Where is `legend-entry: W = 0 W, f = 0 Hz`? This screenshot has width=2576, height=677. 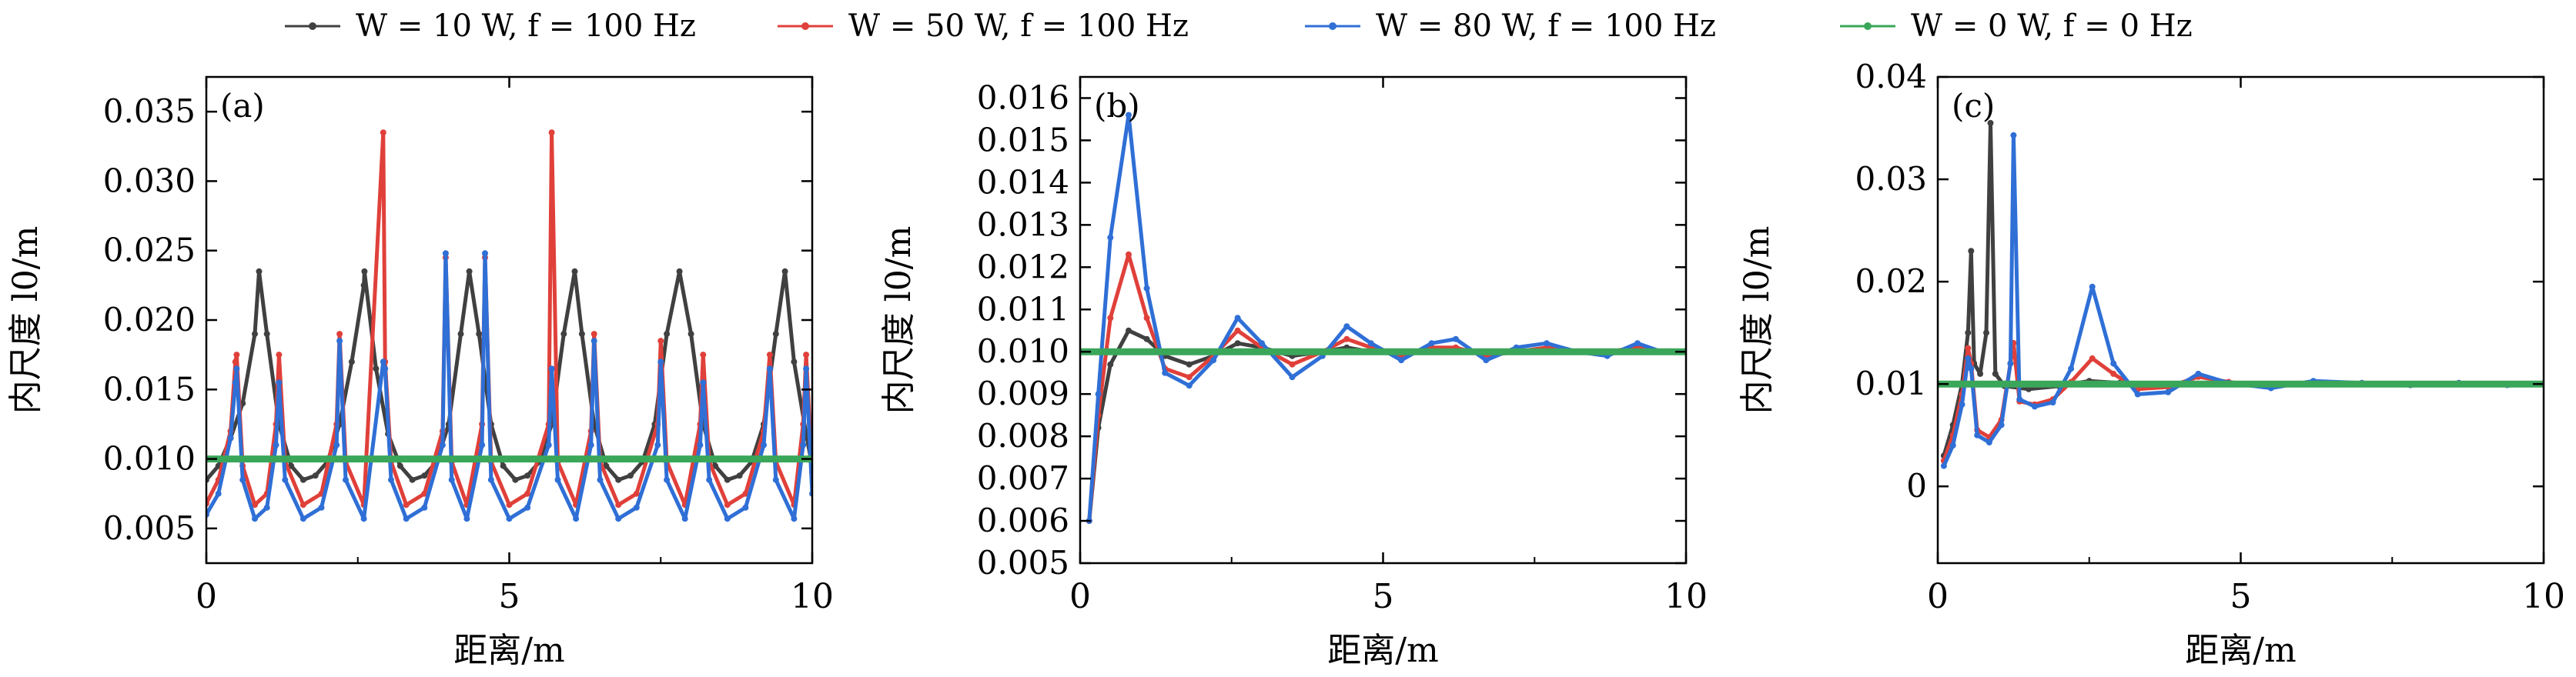 legend-entry: W = 0 W, f = 0 Hz is located at coordinates (2017, 26).